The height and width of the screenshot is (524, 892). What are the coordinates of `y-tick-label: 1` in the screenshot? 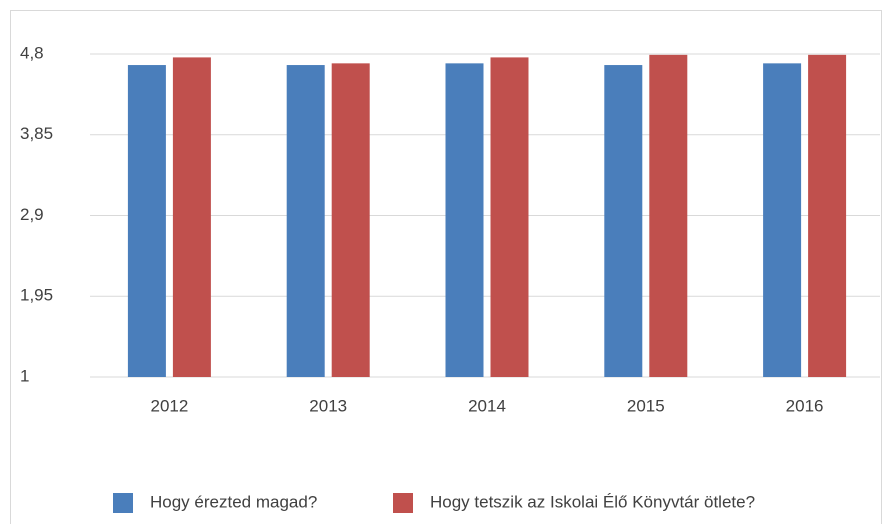 It's located at (24, 375).